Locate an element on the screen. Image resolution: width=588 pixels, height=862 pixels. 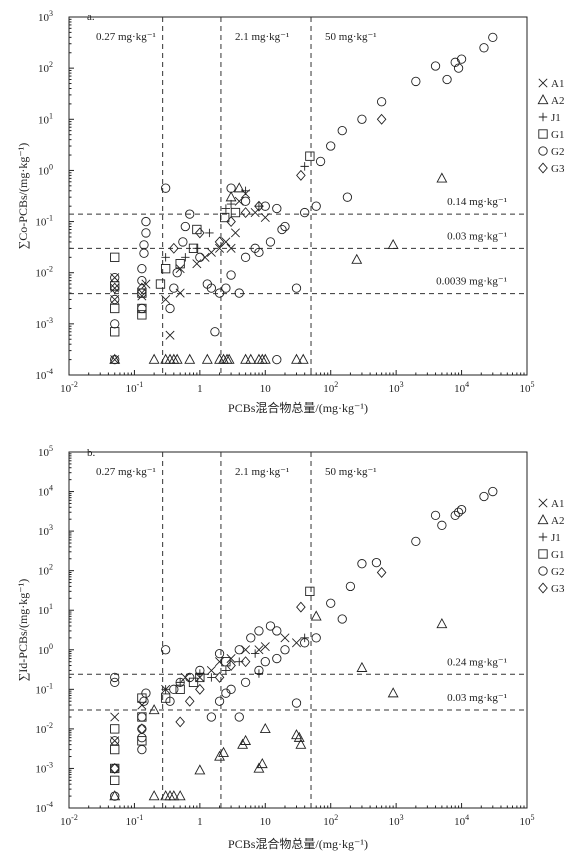
series-a2 is located at coordinates (278, 268).